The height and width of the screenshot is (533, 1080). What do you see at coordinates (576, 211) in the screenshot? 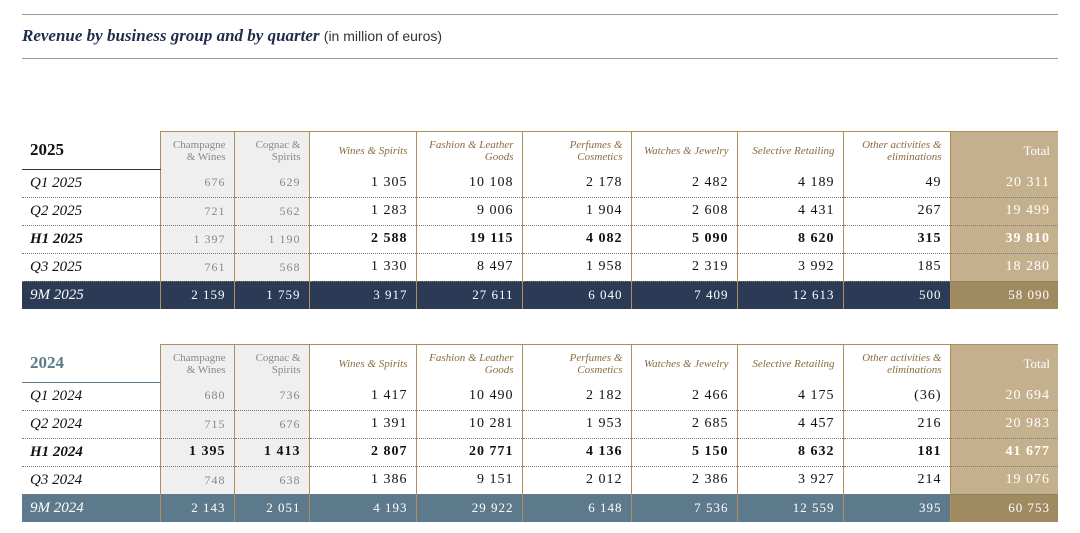
I see `cell: 1 904` at bounding box center [576, 211].